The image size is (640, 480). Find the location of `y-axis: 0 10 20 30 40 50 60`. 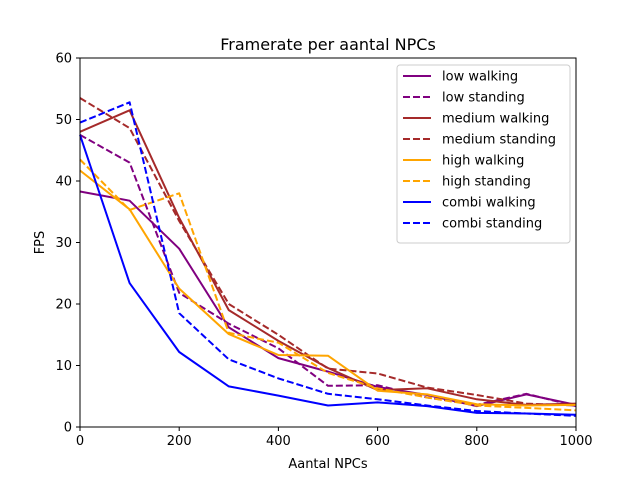

y-axis: 0 10 20 30 40 50 60 is located at coordinates (67, 244).